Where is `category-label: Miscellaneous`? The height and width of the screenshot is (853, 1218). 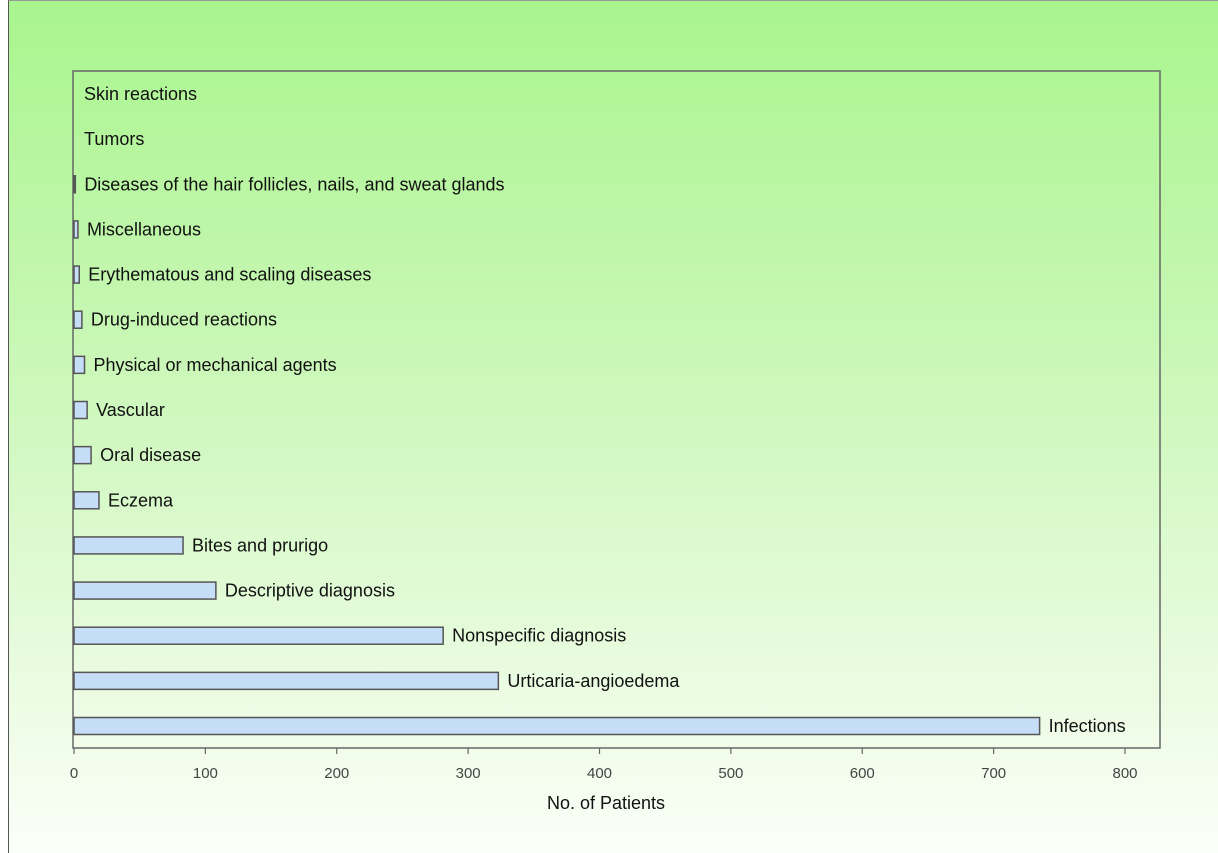 category-label: Miscellaneous is located at coordinates (144, 229).